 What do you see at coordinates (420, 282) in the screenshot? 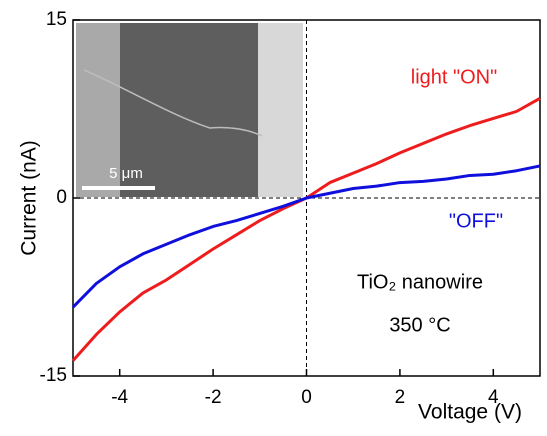
I see `annotation: TiO₂ nanowire` at bounding box center [420, 282].